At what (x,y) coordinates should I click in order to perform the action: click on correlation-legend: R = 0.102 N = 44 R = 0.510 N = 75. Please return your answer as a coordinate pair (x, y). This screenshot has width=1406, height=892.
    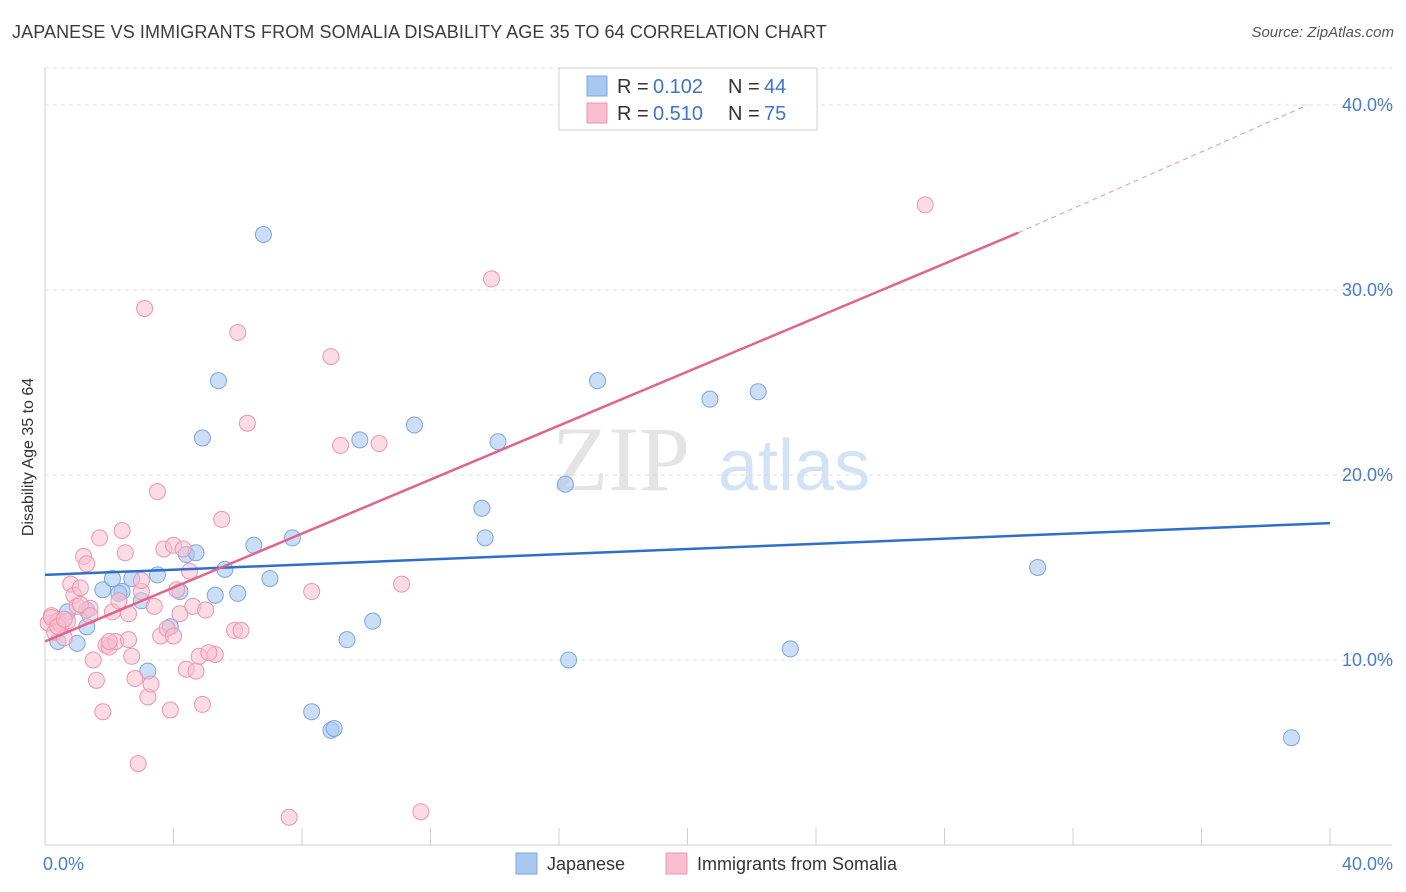
    Looking at the image, I should click on (688, 99).